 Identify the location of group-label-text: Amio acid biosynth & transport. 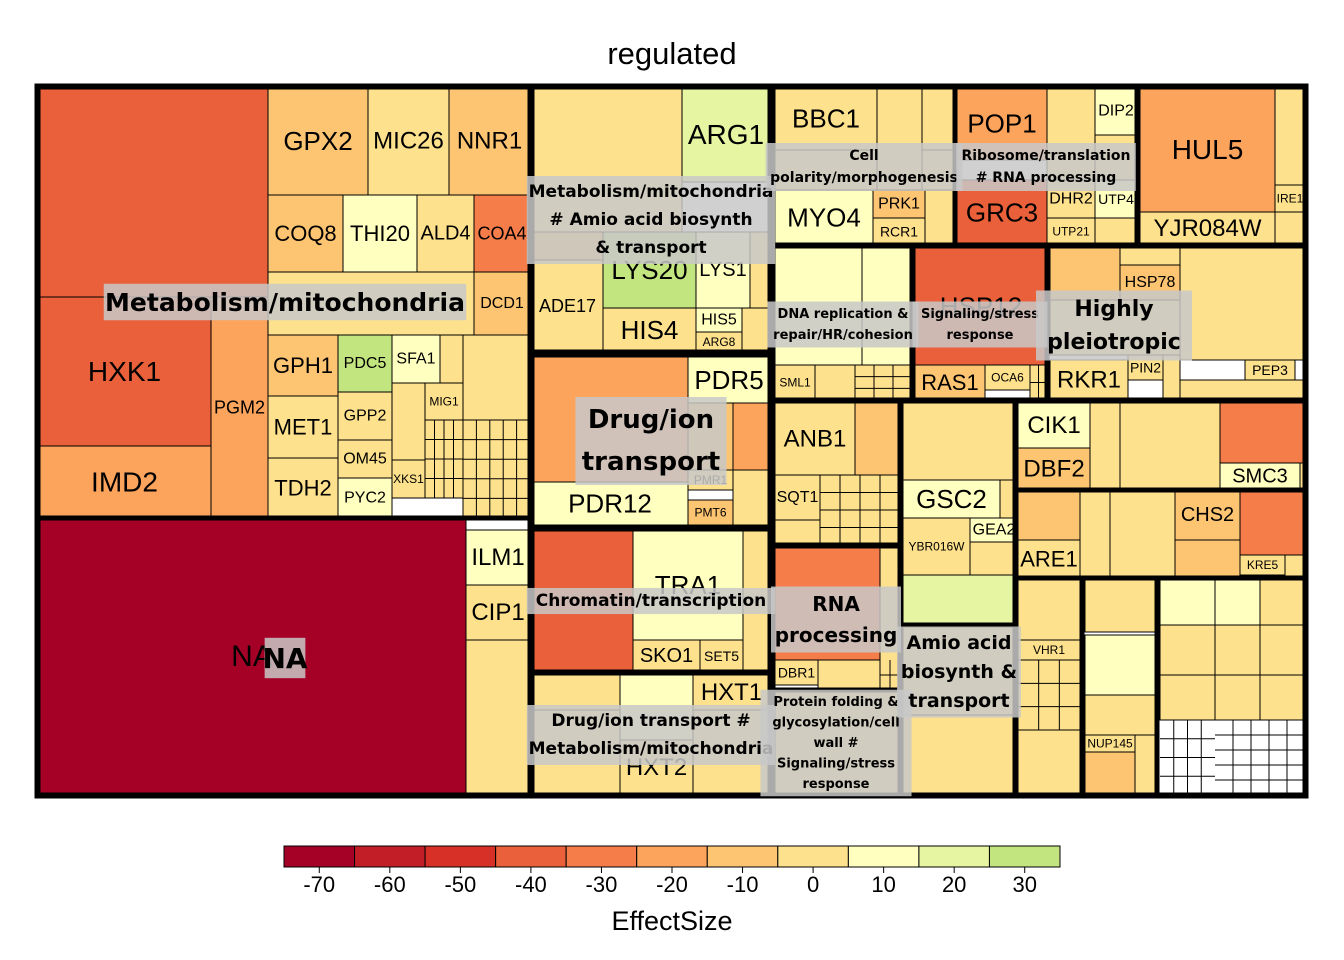
(959, 672).